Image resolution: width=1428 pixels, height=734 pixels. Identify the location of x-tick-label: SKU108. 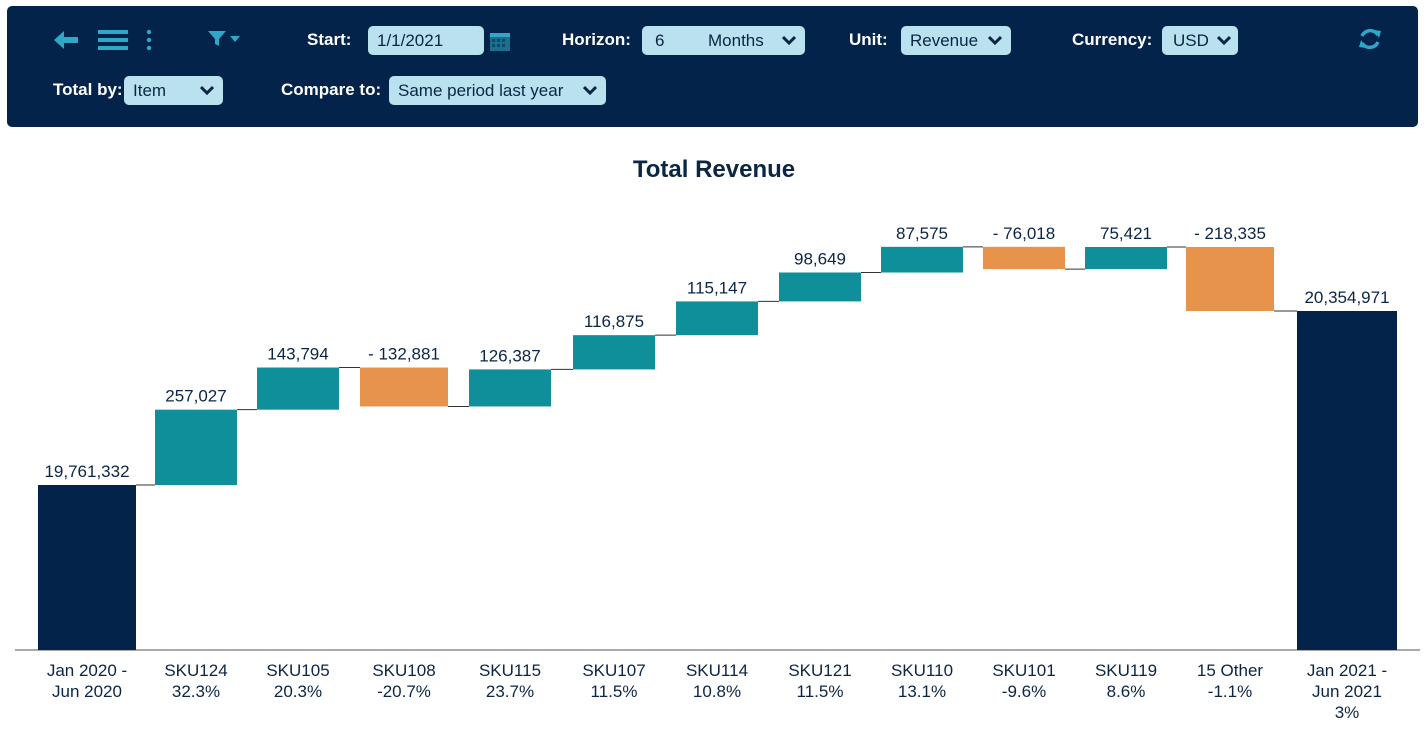
(403, 670).